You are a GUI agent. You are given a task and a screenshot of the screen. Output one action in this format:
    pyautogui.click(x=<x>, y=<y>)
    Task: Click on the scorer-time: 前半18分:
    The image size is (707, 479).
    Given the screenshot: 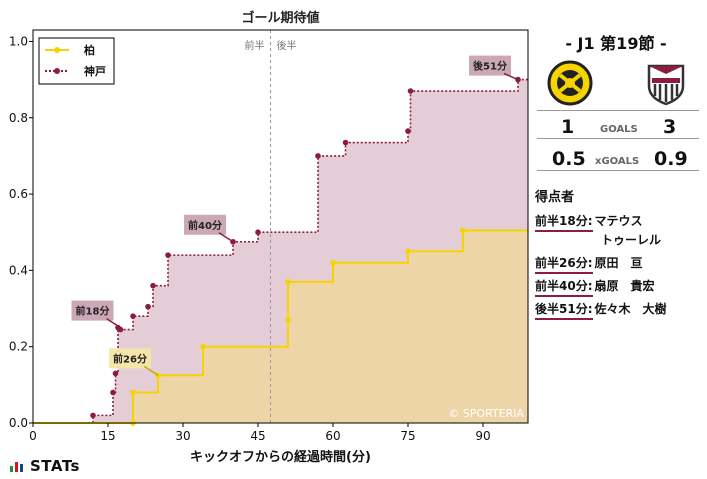 What is the action you would take?
    pyautogui.click(x=564, y=222)
    